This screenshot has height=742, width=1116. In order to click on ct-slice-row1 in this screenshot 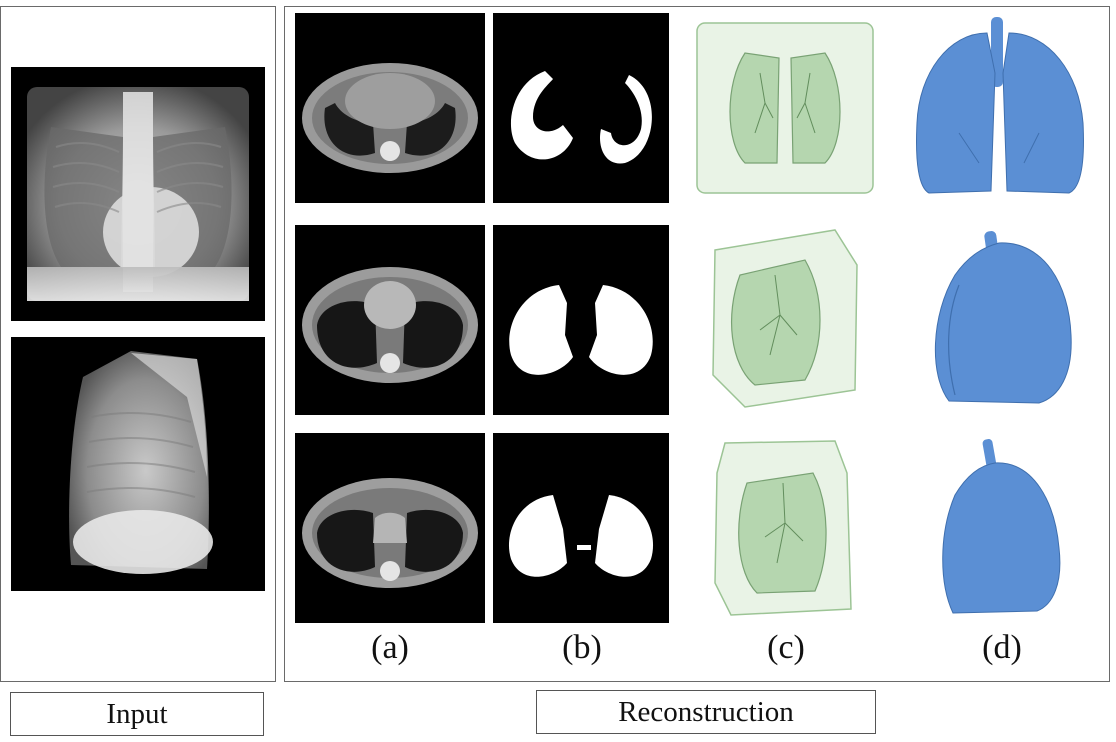, I will do `click(390, 108)`.